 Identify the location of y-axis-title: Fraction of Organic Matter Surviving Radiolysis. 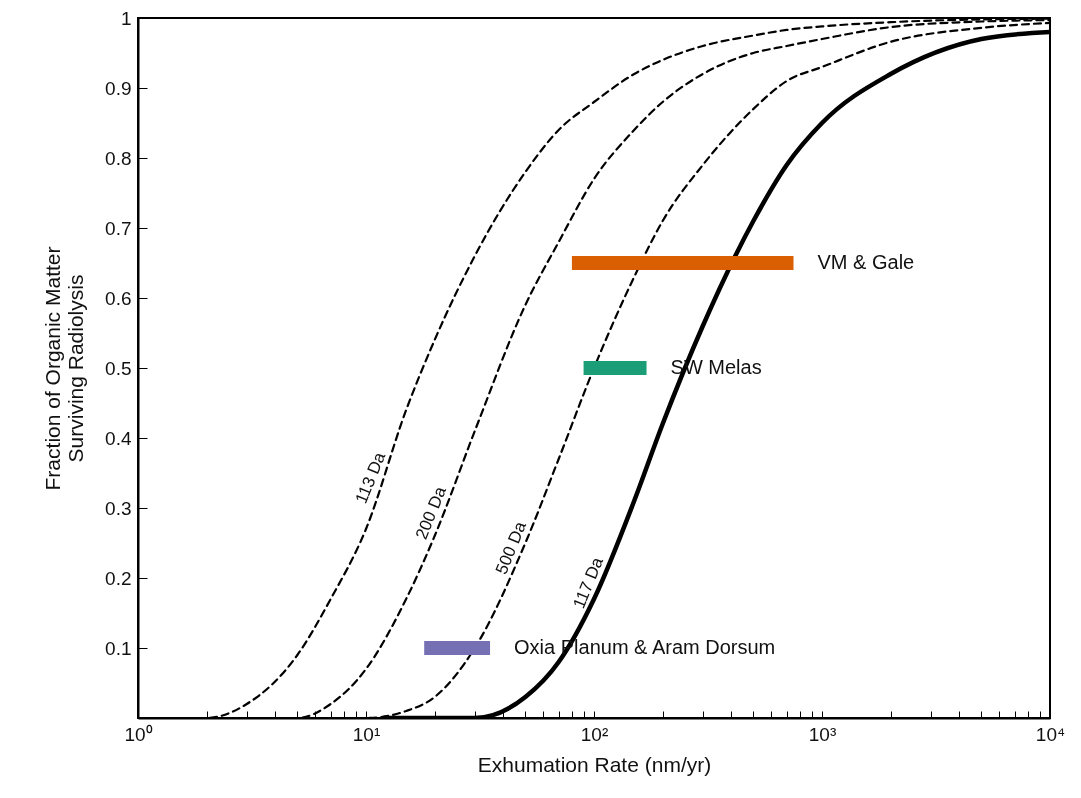
(64, 368).